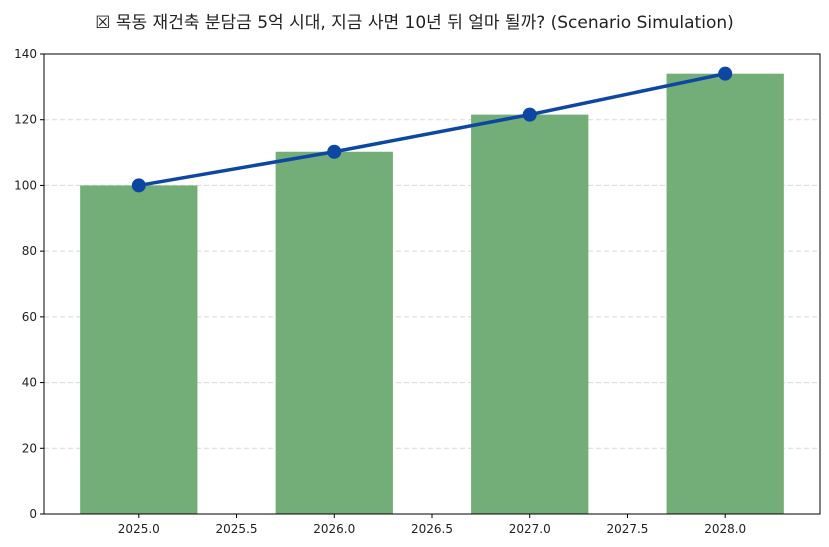 This screenshot has width=829, height=547. What do you see at coordinates (29, 448) in the screenshot?
I see `y-tick-label: 20` at bounding box center [29, 448].